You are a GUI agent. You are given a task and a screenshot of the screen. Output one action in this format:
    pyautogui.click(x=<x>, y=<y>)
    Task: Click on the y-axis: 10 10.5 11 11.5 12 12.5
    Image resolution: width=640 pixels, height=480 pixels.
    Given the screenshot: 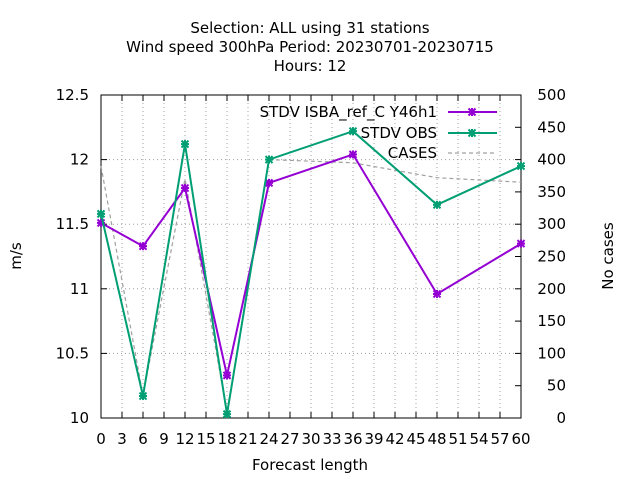 What is the action you would take?
    pyautogui.click(x=81, y=256)
    